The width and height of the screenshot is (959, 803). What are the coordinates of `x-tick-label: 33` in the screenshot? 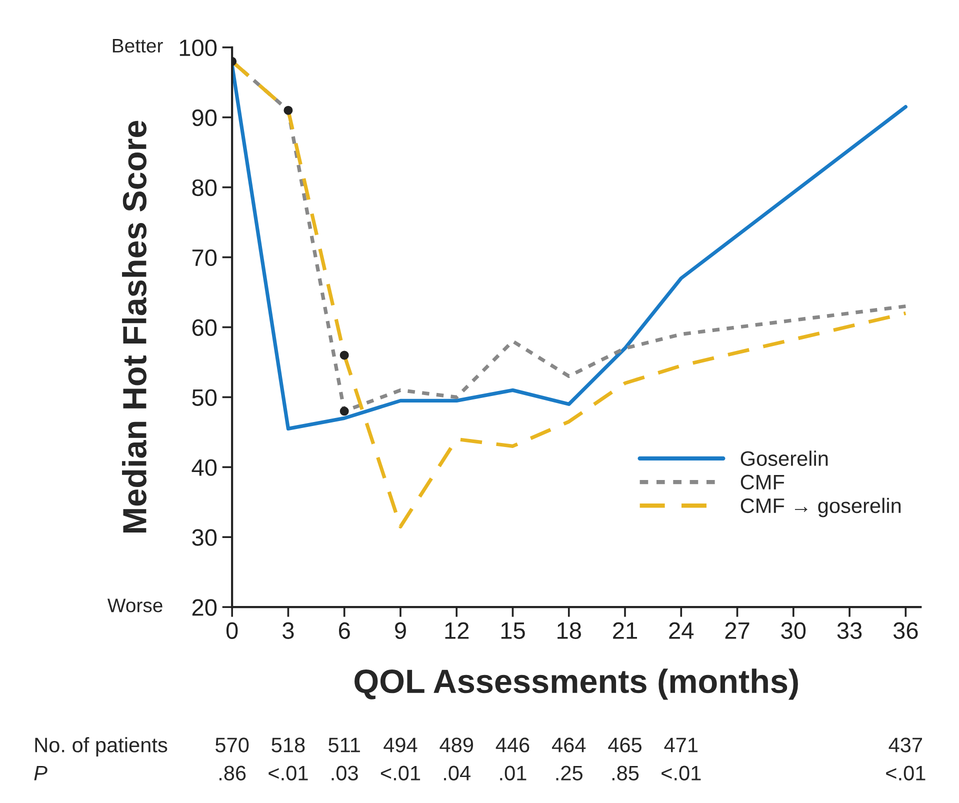 It's located at (849, 630).